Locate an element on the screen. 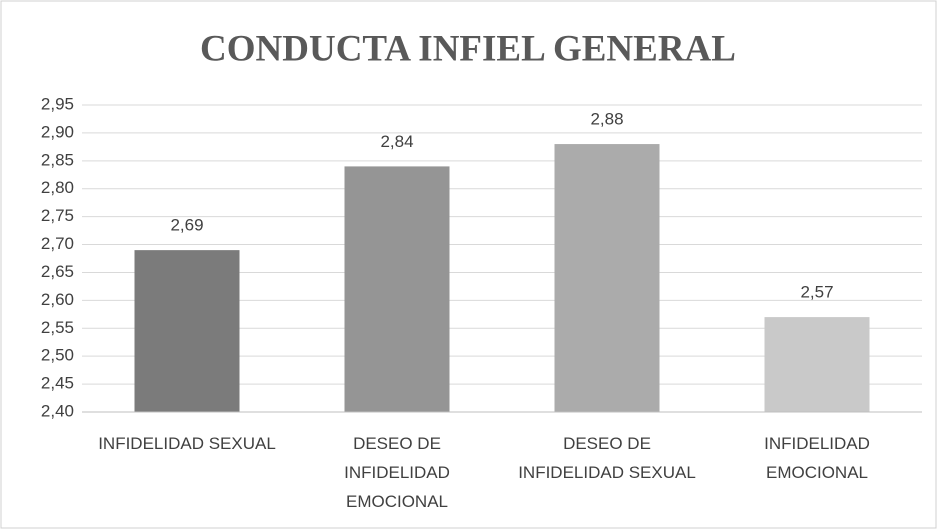  x-tick-label: INFIDELIDAD EMOCIONAL is located at coordinates (817, 458).